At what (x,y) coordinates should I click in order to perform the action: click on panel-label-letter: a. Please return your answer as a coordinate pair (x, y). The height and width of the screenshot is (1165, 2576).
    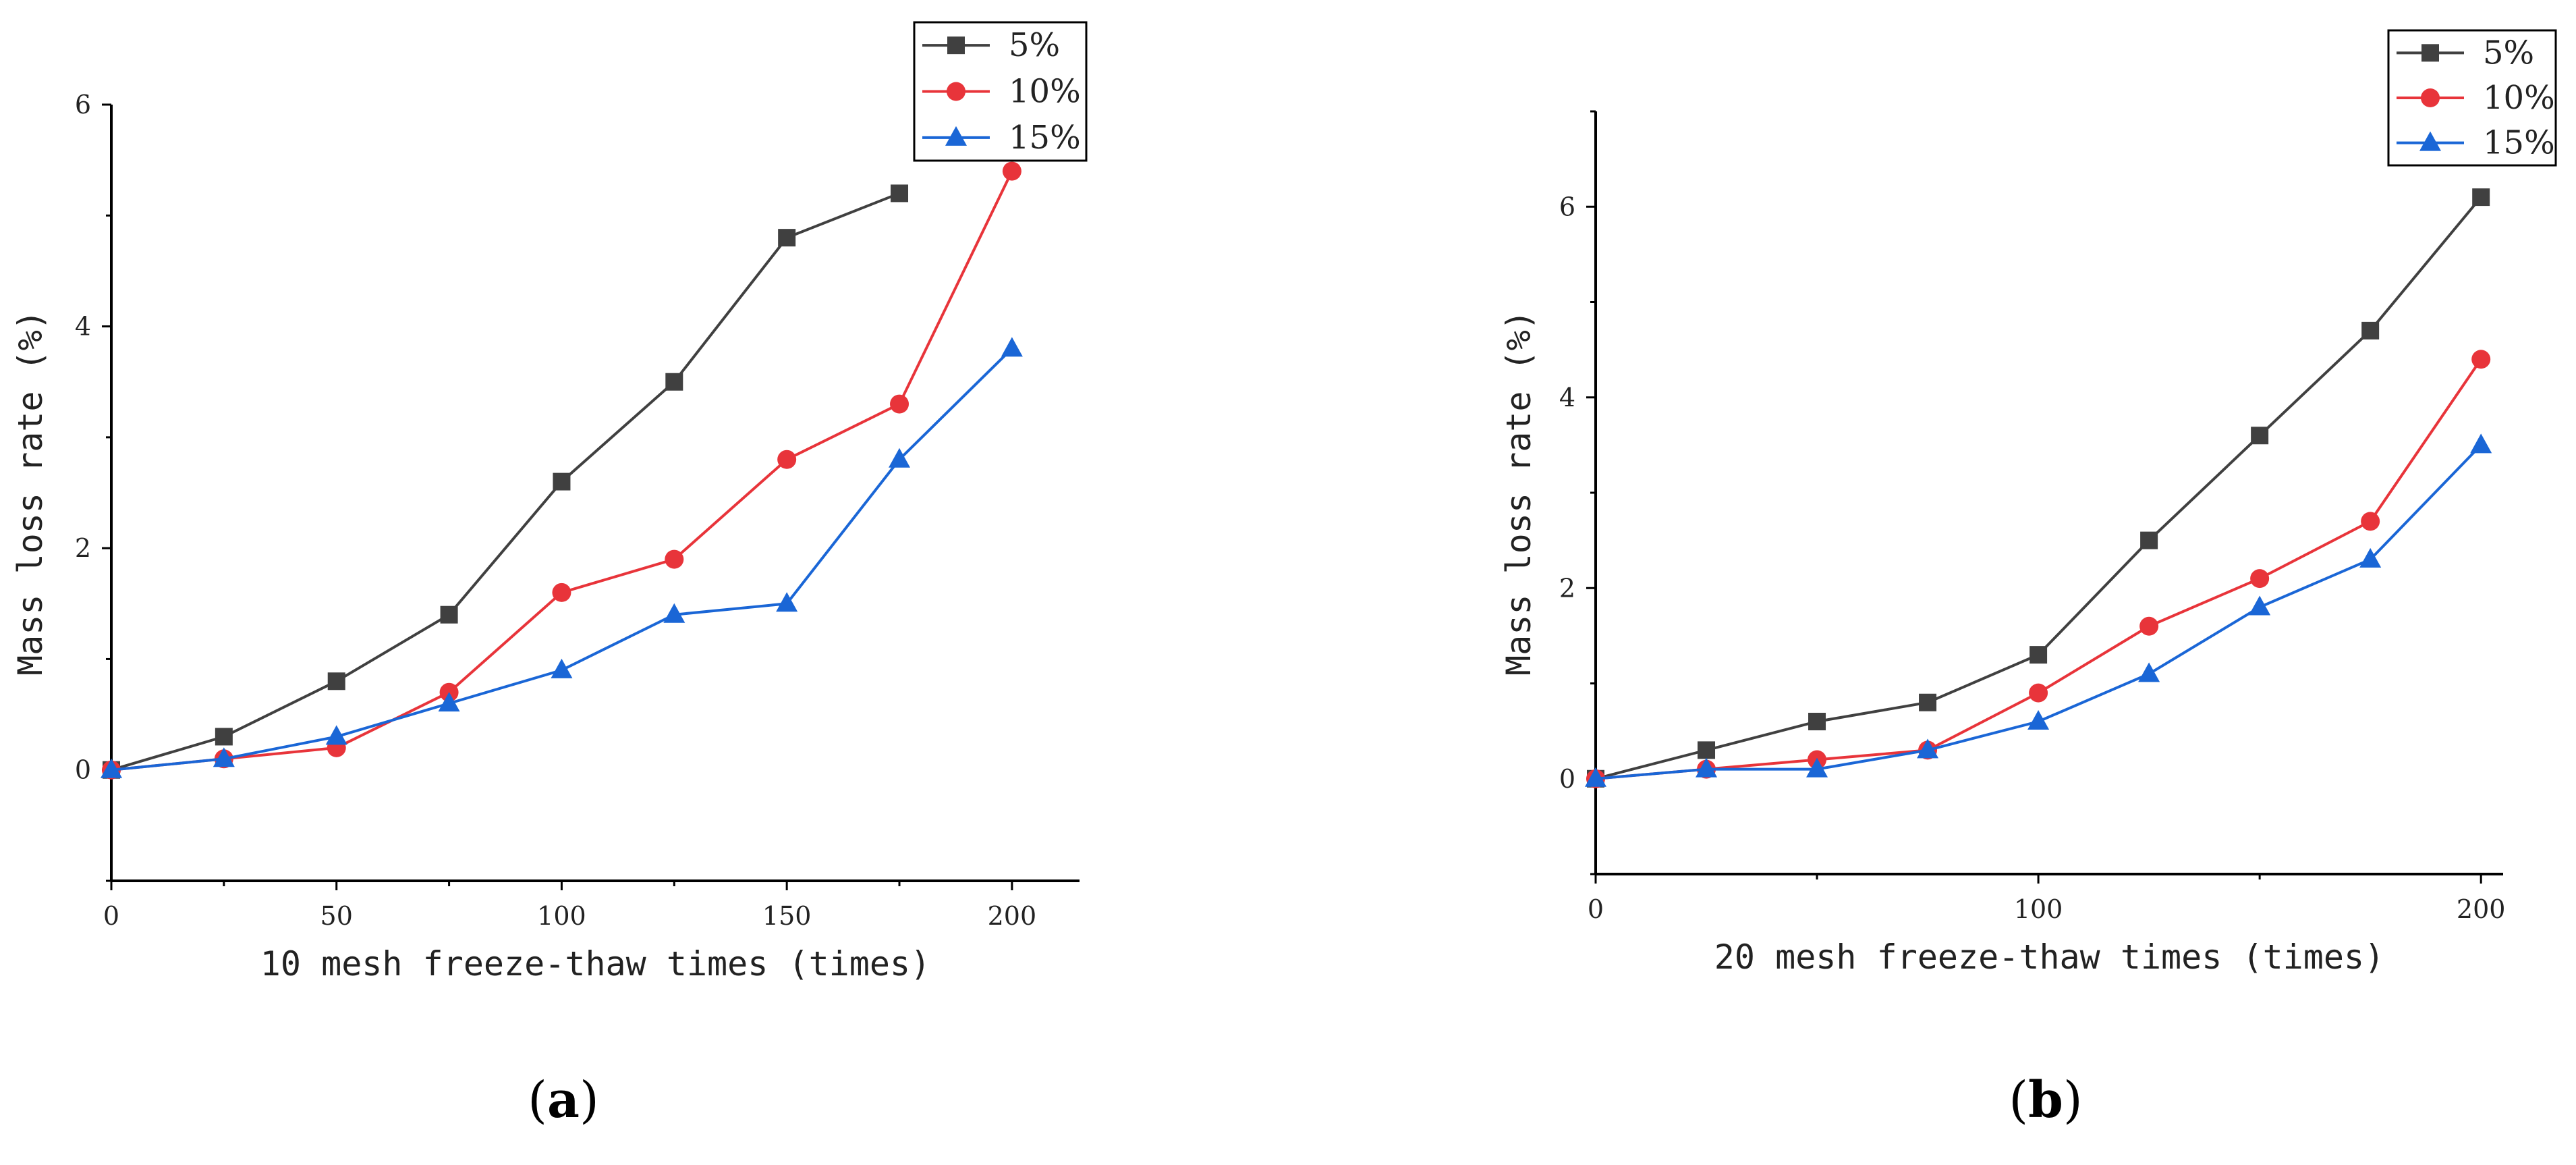
    Looking at the image, I should click on (563, 1100).